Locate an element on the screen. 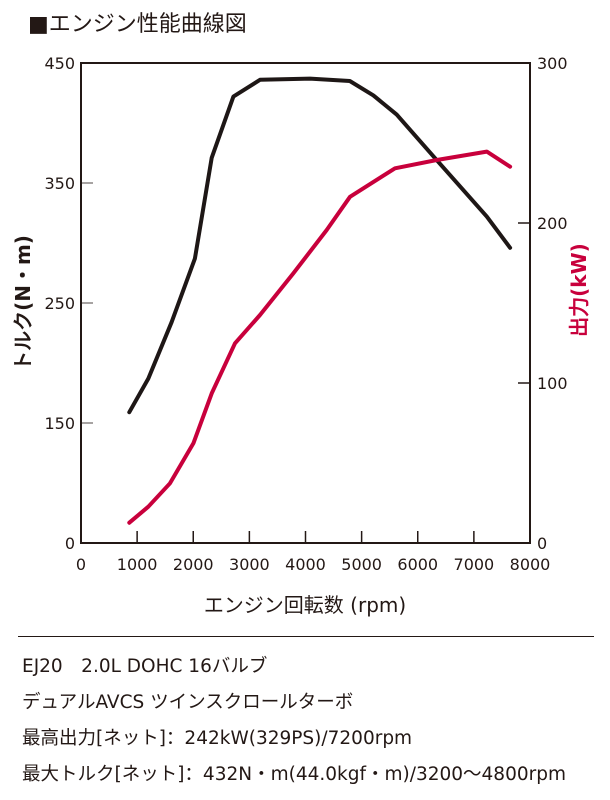  x-tick-label: 4000 is located at coordinates (305, 564).